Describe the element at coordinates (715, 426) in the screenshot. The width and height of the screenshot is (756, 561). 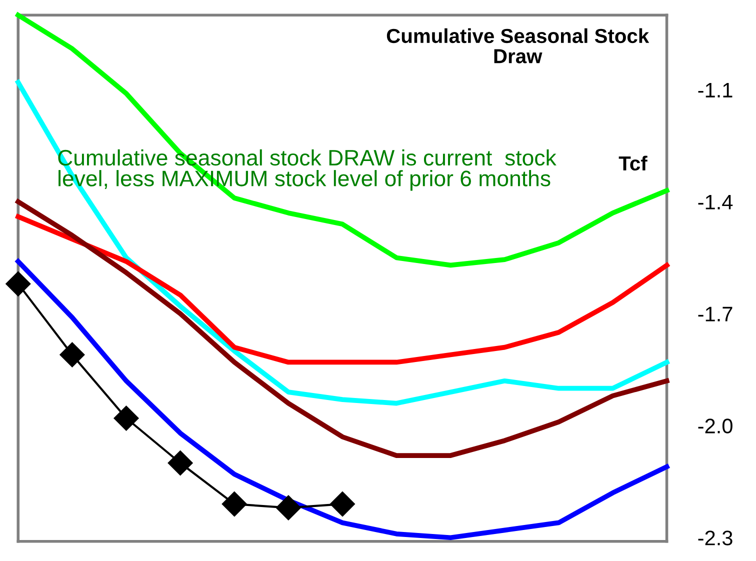
I see `y-tick-label: -2.0` at that location.